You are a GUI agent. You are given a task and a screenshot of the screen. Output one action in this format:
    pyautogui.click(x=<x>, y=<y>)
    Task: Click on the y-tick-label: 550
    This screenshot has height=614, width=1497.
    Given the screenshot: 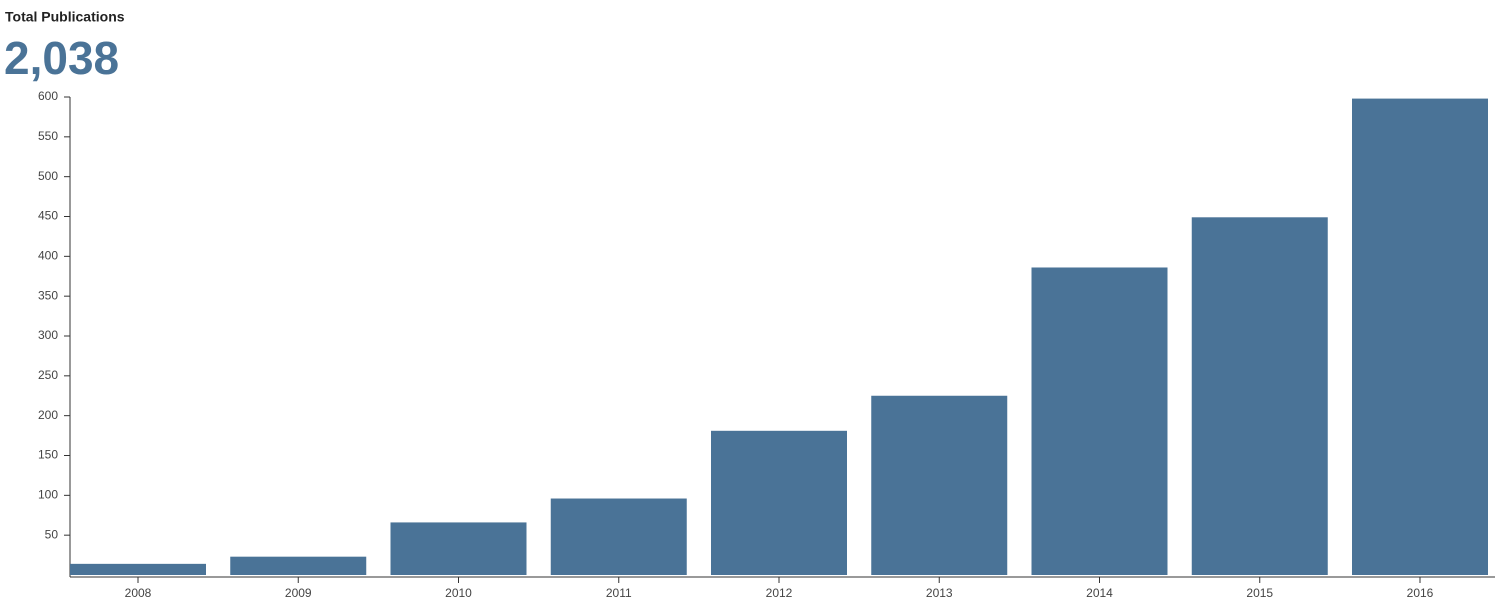 What is the action you would take?
    pyautogui.click(x=48, y=136)
    